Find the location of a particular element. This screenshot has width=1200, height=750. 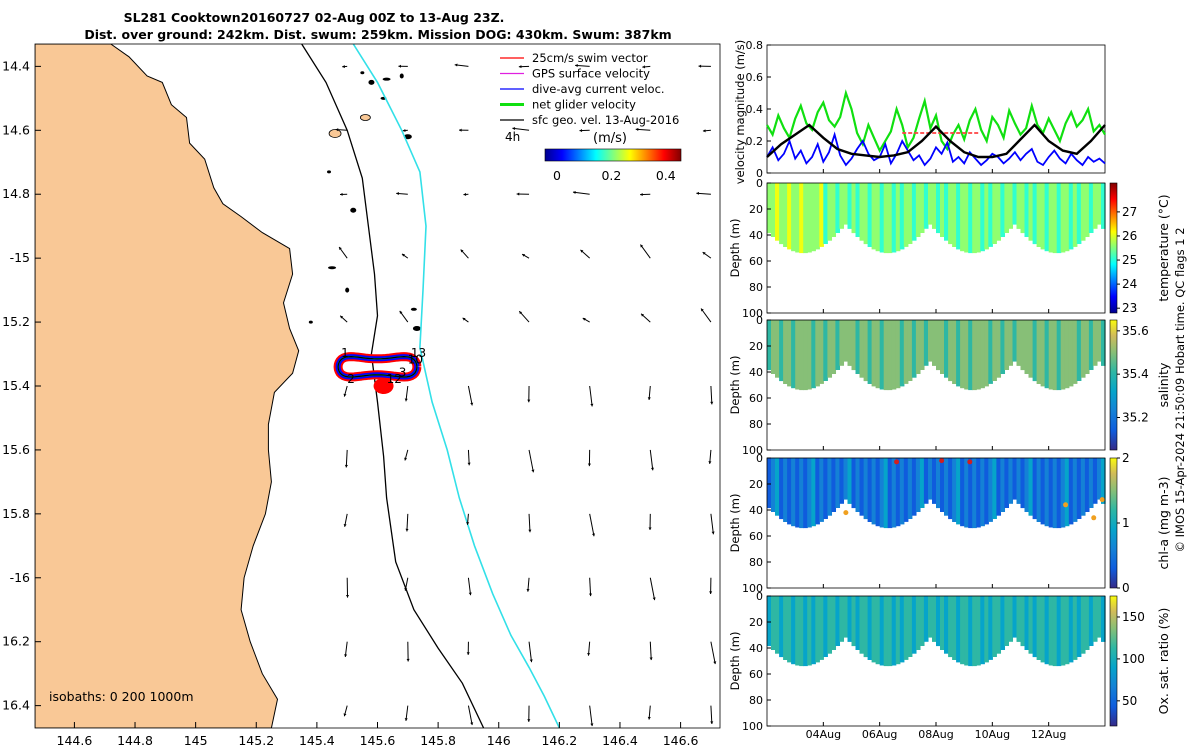

track-day-label: 1 is located at coordinates (345, 353).